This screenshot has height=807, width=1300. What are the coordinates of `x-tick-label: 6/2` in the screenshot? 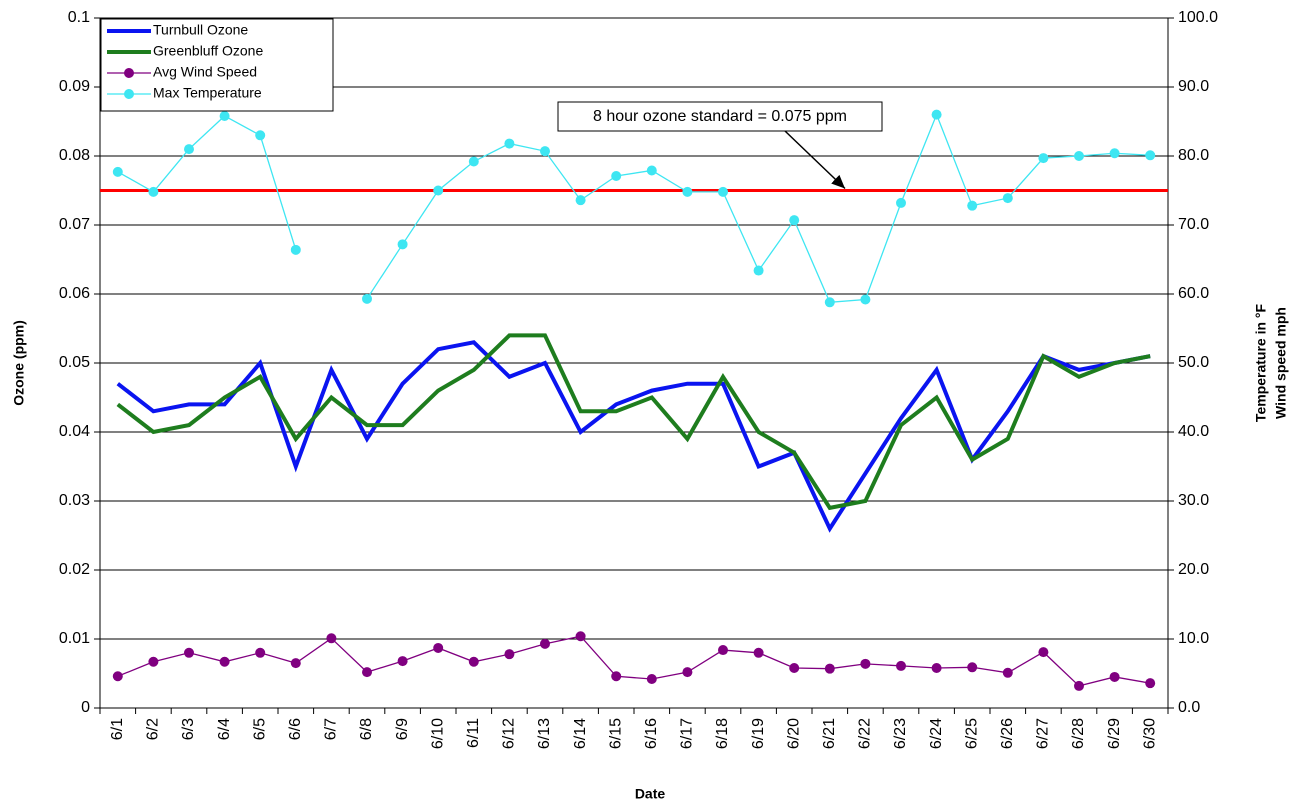 It's located at (153, 729).